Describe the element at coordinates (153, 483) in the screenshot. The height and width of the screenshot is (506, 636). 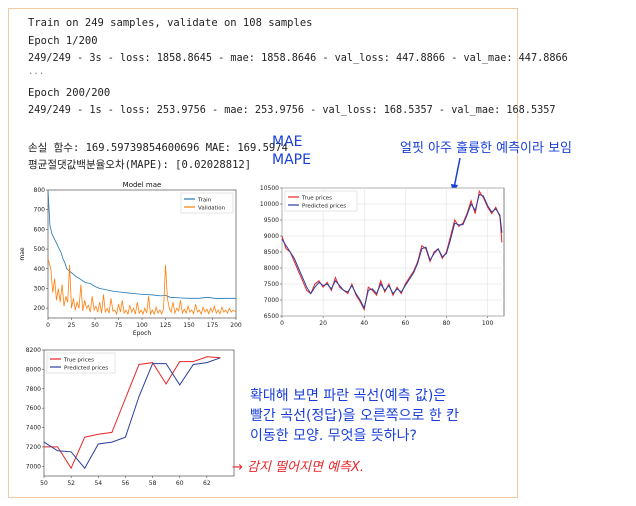
I see `x-tick-label: 58` at that location.